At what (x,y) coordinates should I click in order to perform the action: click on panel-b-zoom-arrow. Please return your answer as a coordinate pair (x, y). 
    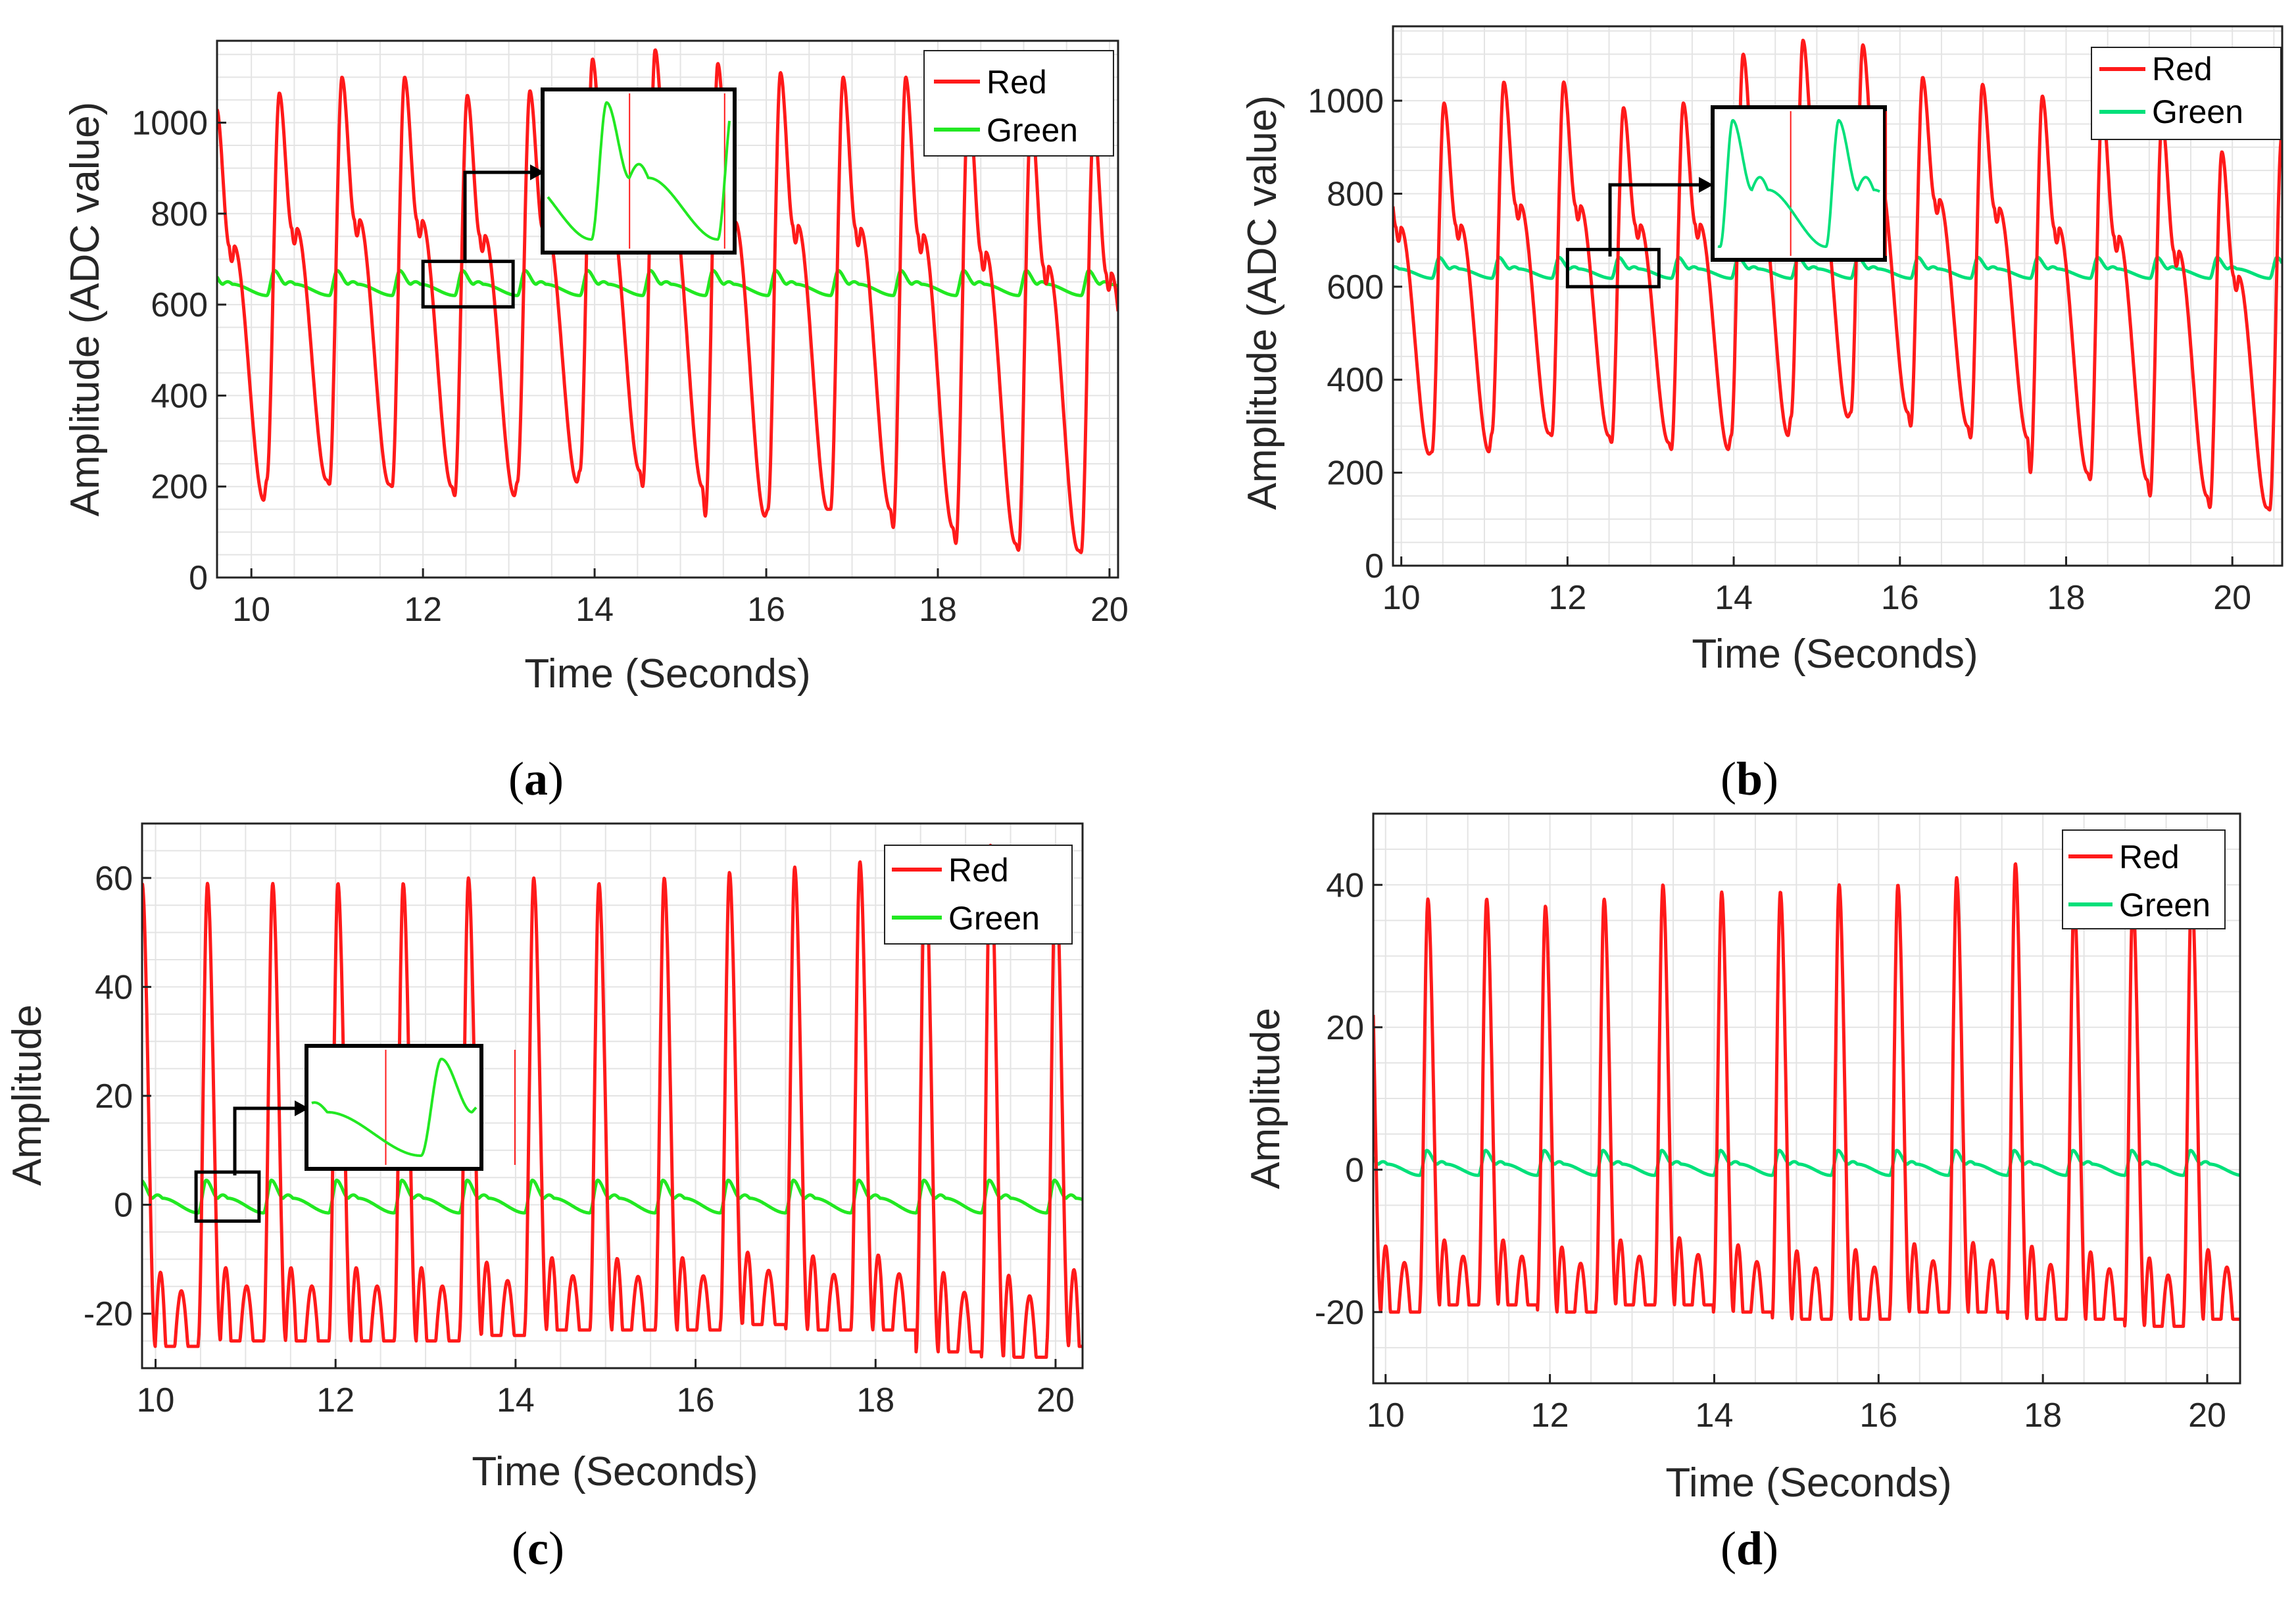
    Looking at the image, I should click on (1655, 220).